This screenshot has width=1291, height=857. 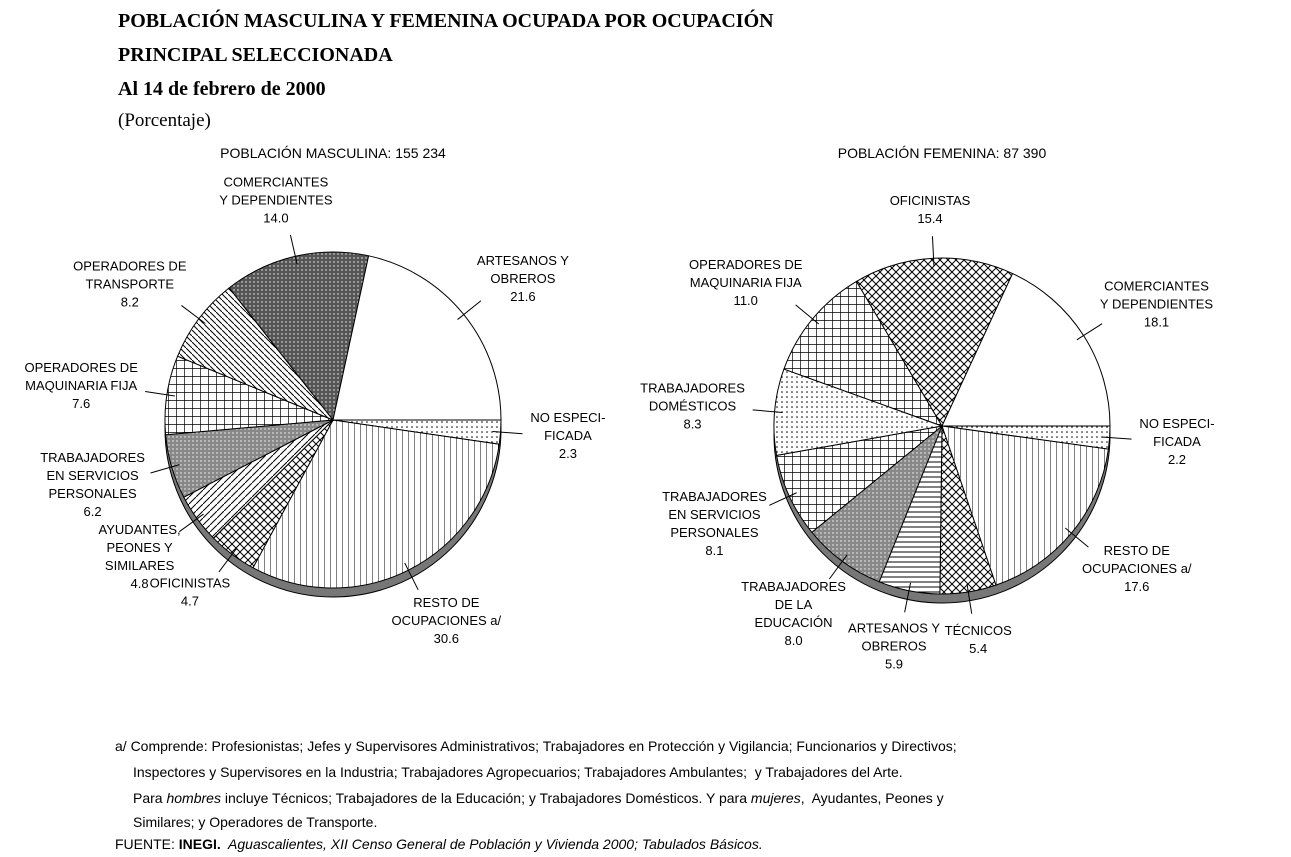 What do you see at coordinates (147, 844) in the screenshot?
I see `text: FUENTE:` at bounding box center [147, 844].